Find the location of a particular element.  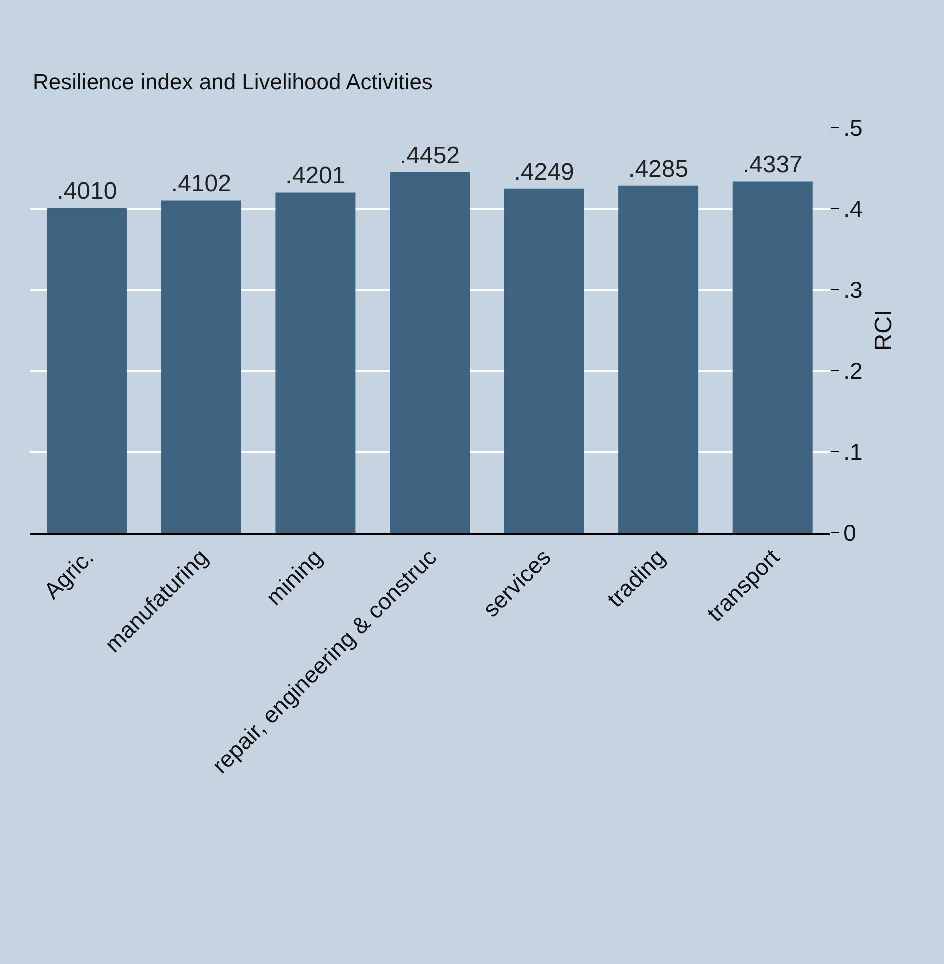

y-axis-title: RCI is located at coordinates (884, 331).